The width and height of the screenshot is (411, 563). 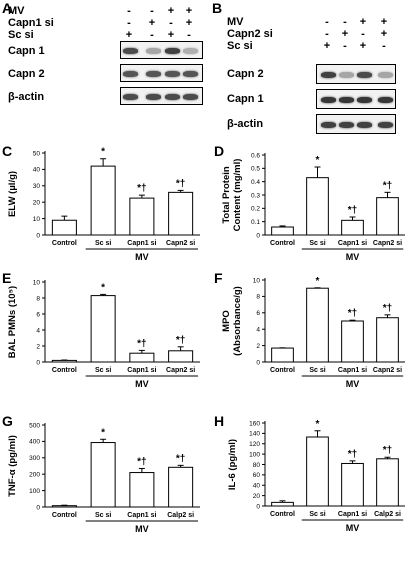 What do you see at coordinates (255, 209) in the screenshot?
I see `y-tick-label: 0.2` at bounding box center [255, 209].